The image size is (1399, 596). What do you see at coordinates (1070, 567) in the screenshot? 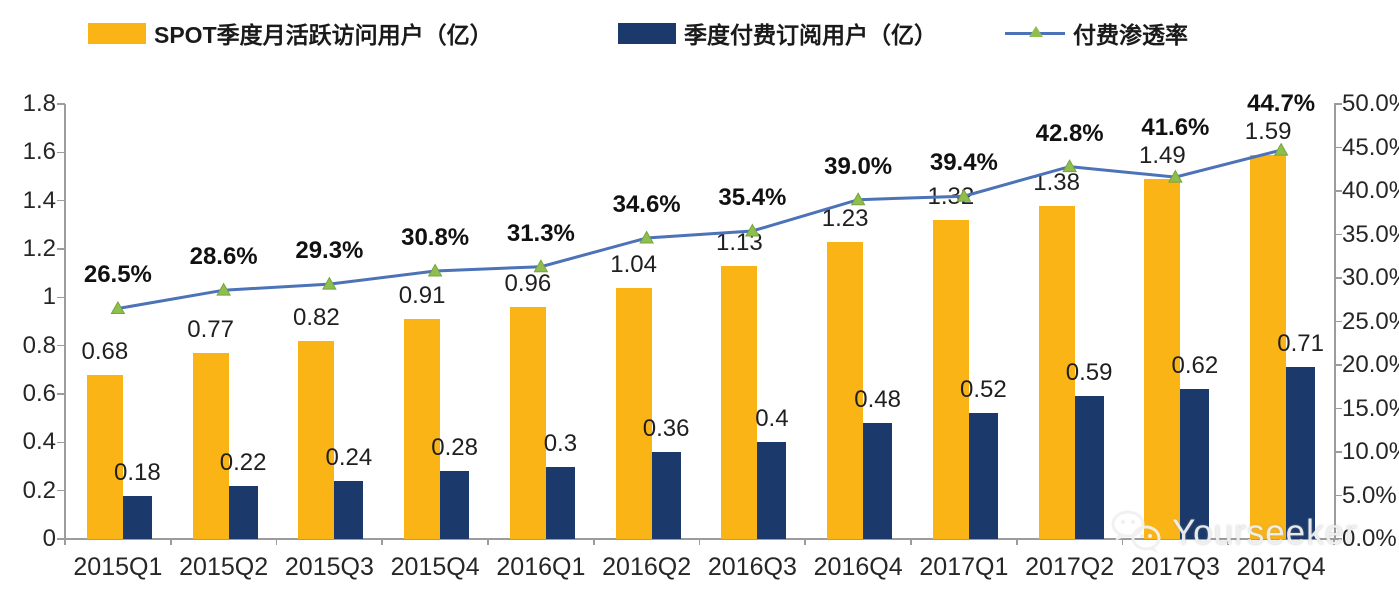
I see `x-axis-label: 2017Q2` at bounding box center [1070, 567].